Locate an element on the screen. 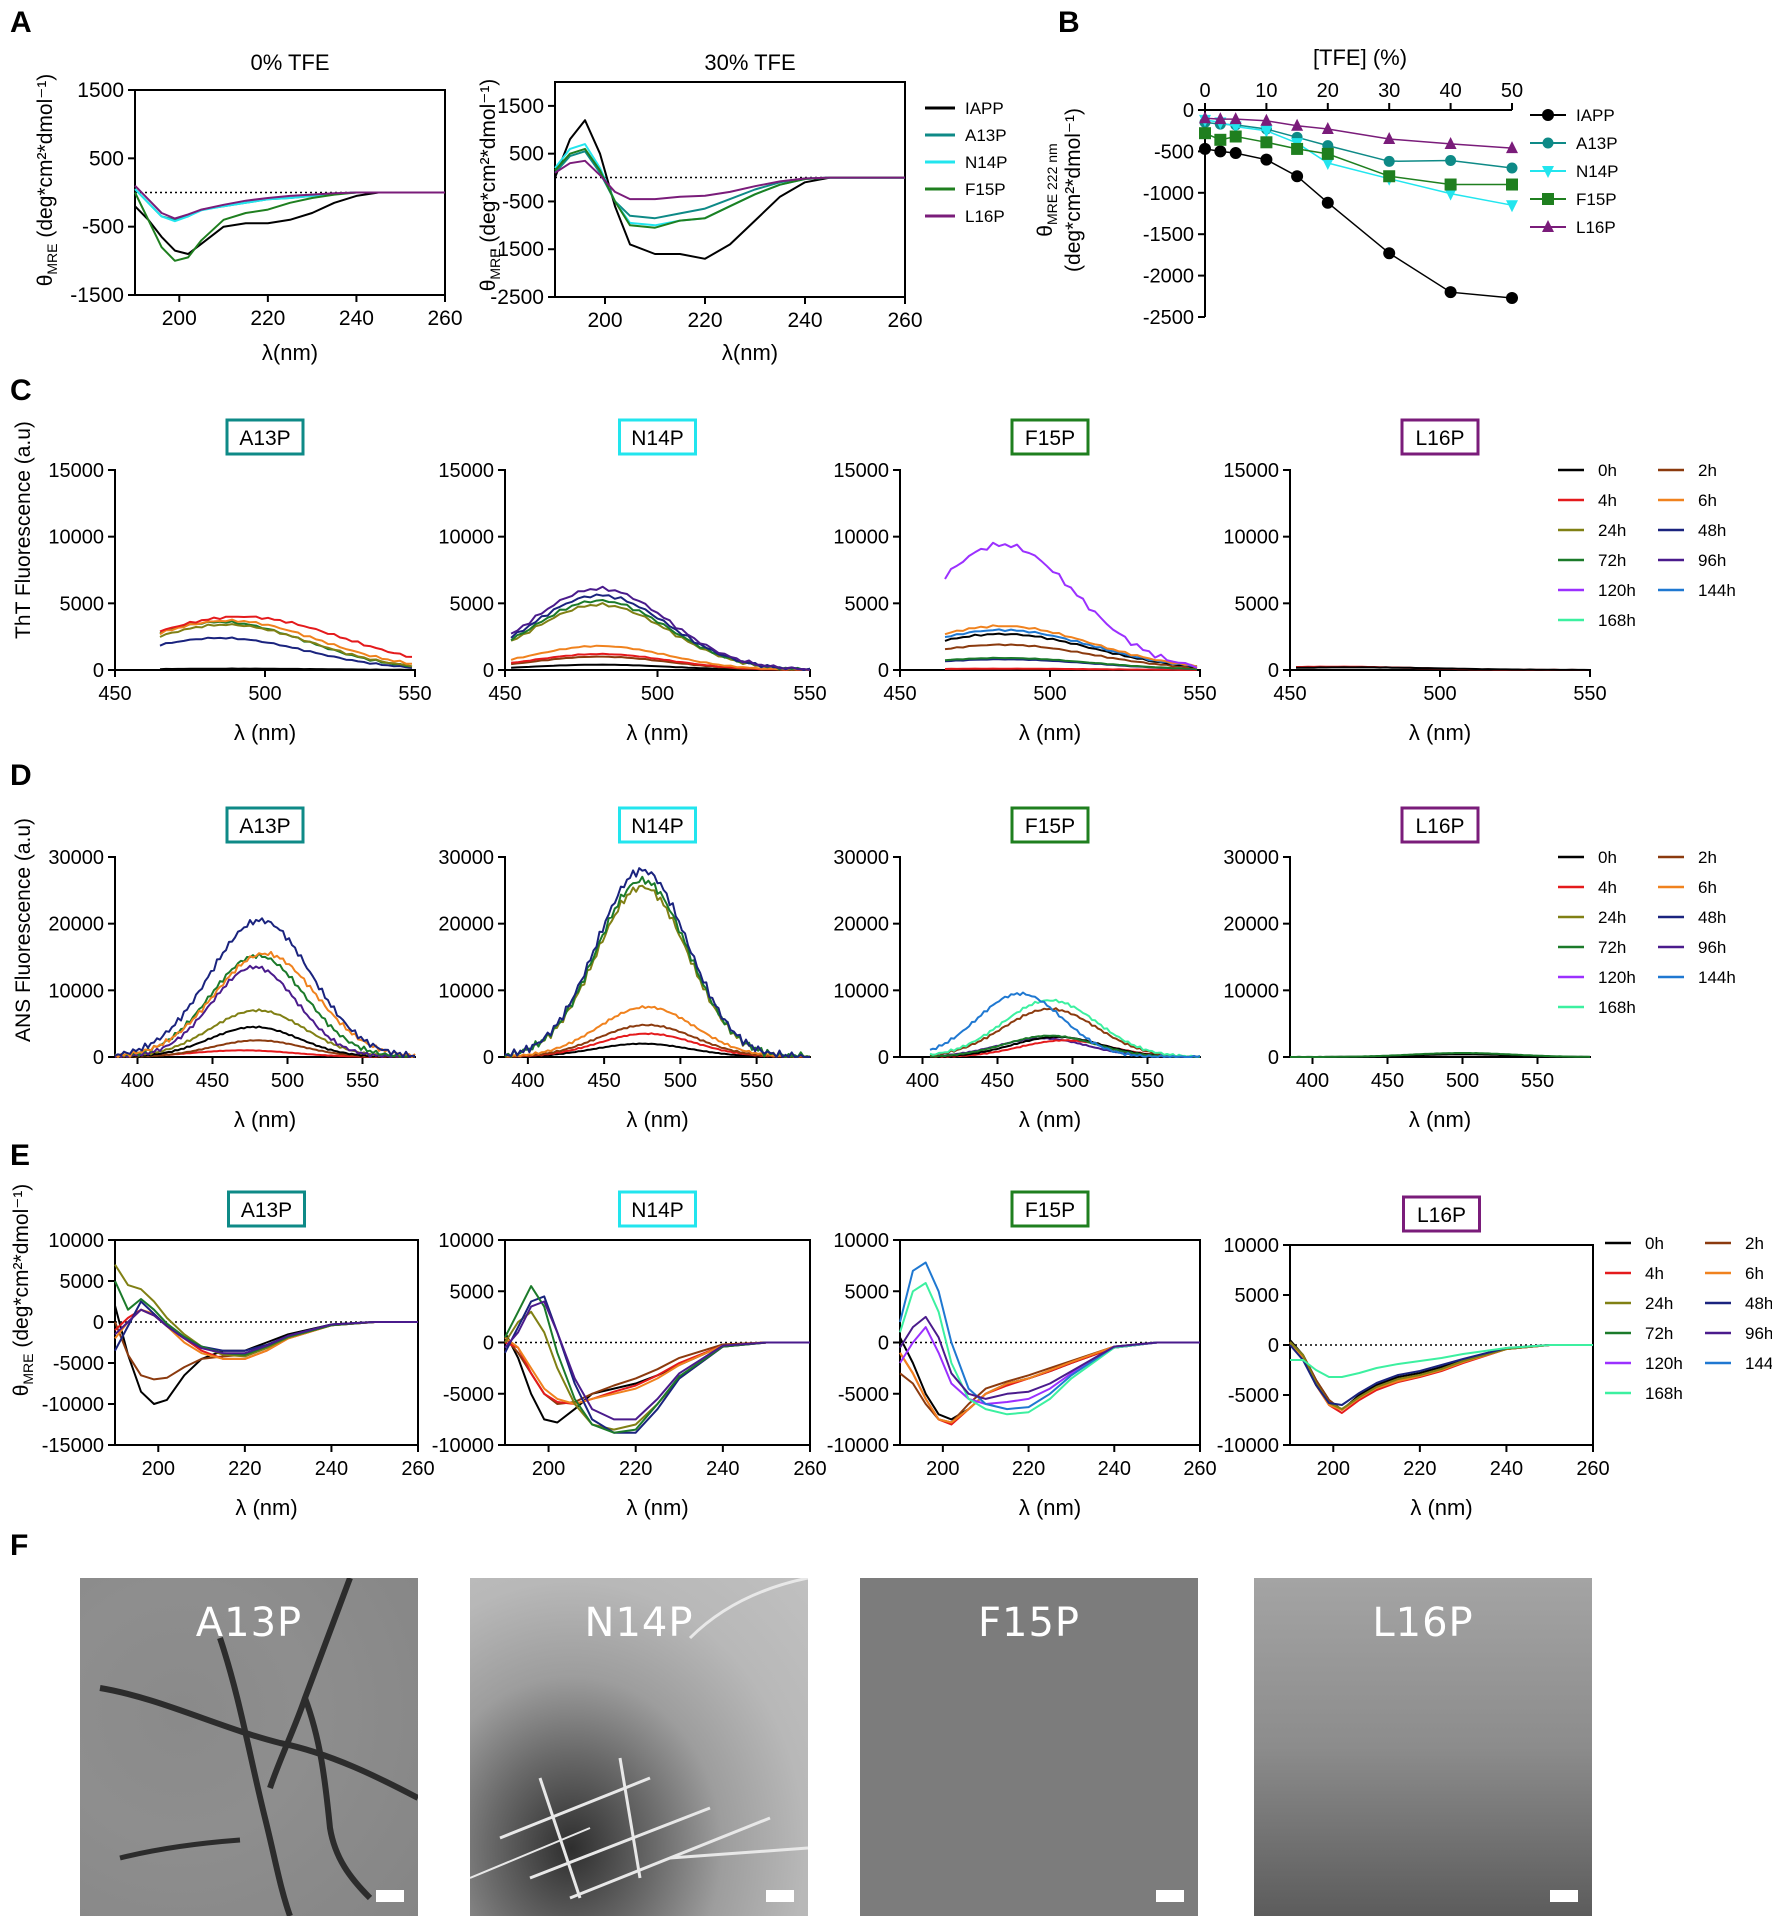  series-line-0h is located at coordinates (265, 1041).